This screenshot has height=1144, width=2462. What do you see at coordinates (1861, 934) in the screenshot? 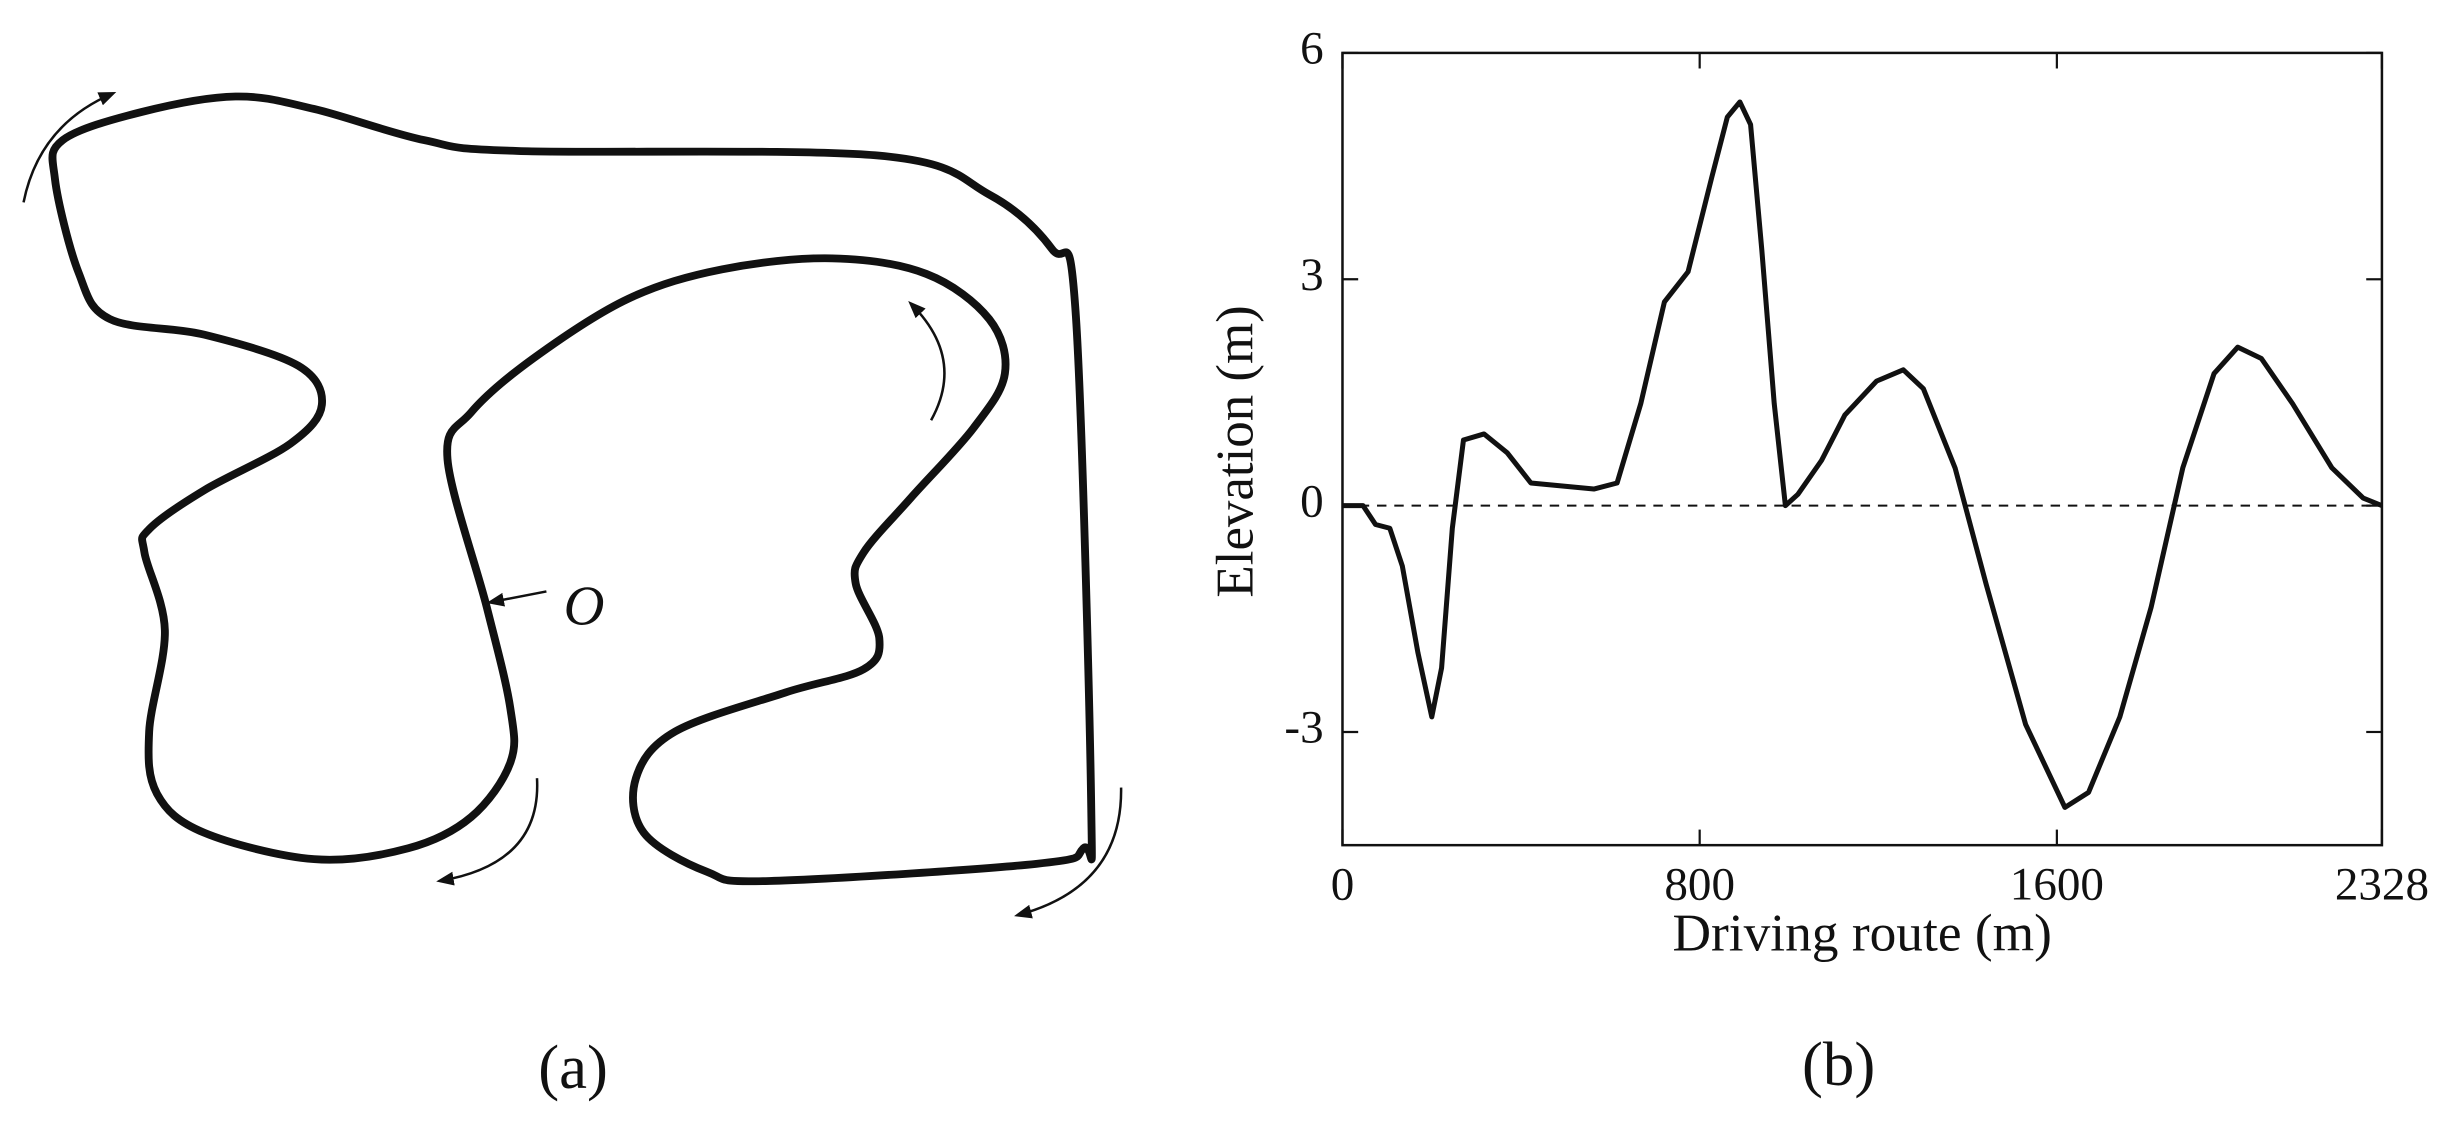
I see `x-axis-label: Driving route (m)` at bounding box center [1861, 934].